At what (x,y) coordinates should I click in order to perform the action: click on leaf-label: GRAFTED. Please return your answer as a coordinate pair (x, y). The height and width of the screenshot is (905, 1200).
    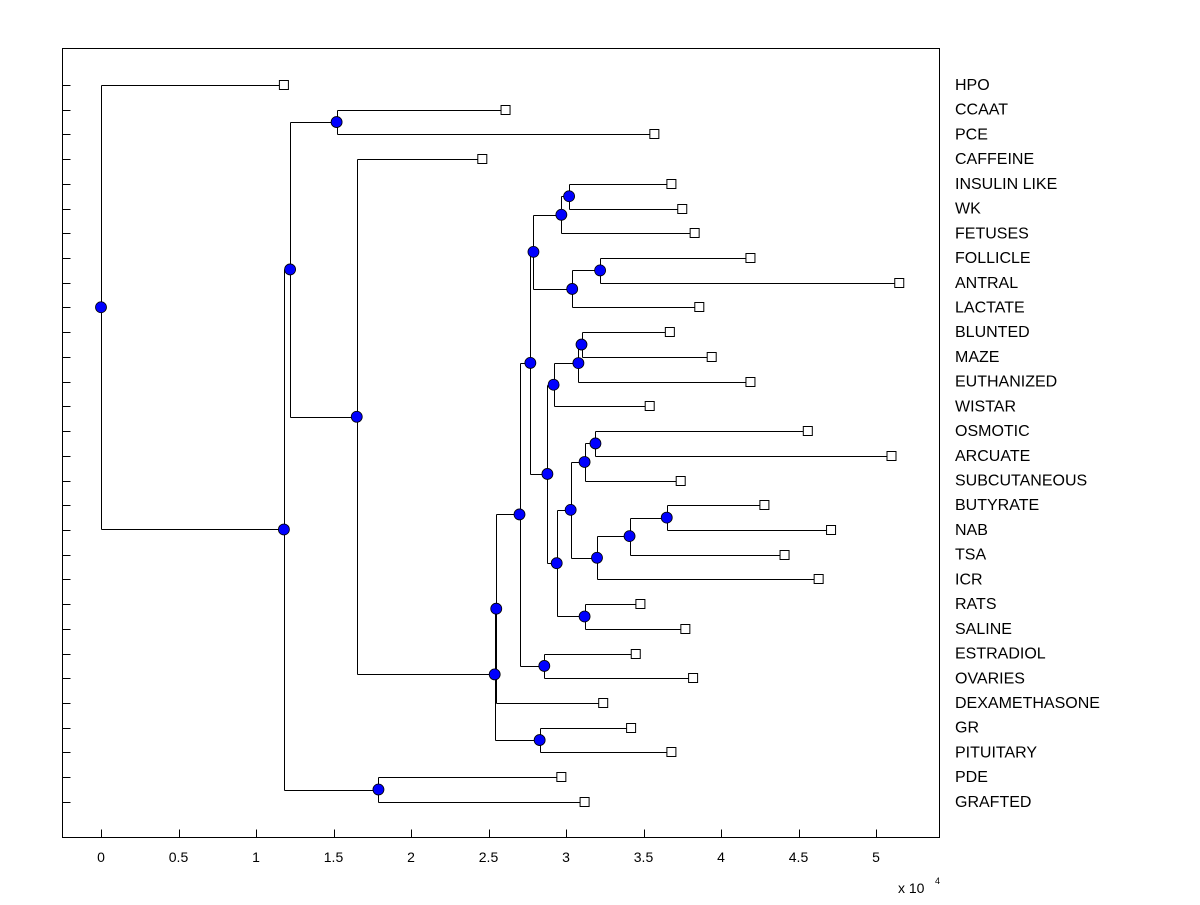
    Looking at the image, I should click on (993, 802).